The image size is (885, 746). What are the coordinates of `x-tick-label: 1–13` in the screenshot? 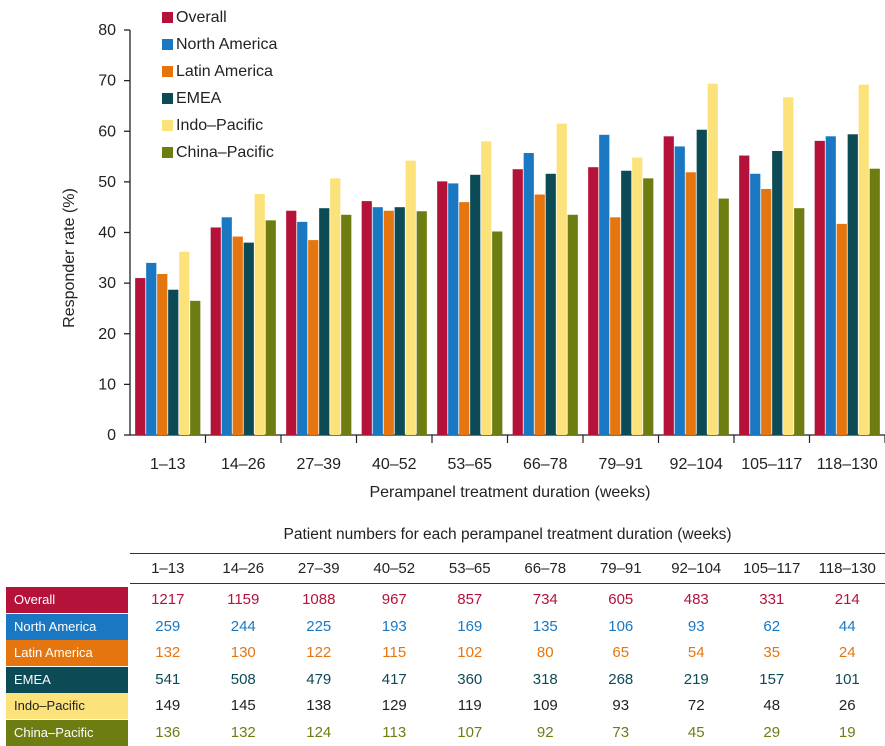 It's located at (168, 464).